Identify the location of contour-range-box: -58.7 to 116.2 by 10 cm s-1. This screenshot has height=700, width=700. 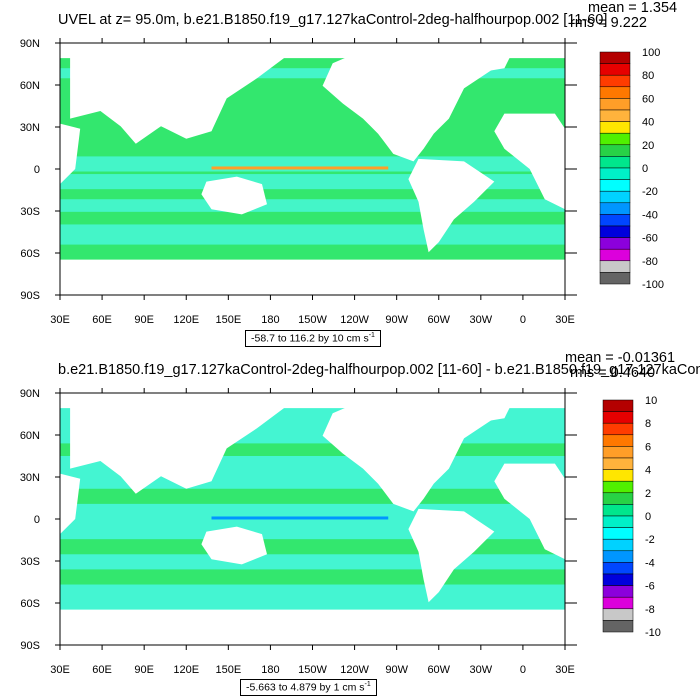
(313, 338).